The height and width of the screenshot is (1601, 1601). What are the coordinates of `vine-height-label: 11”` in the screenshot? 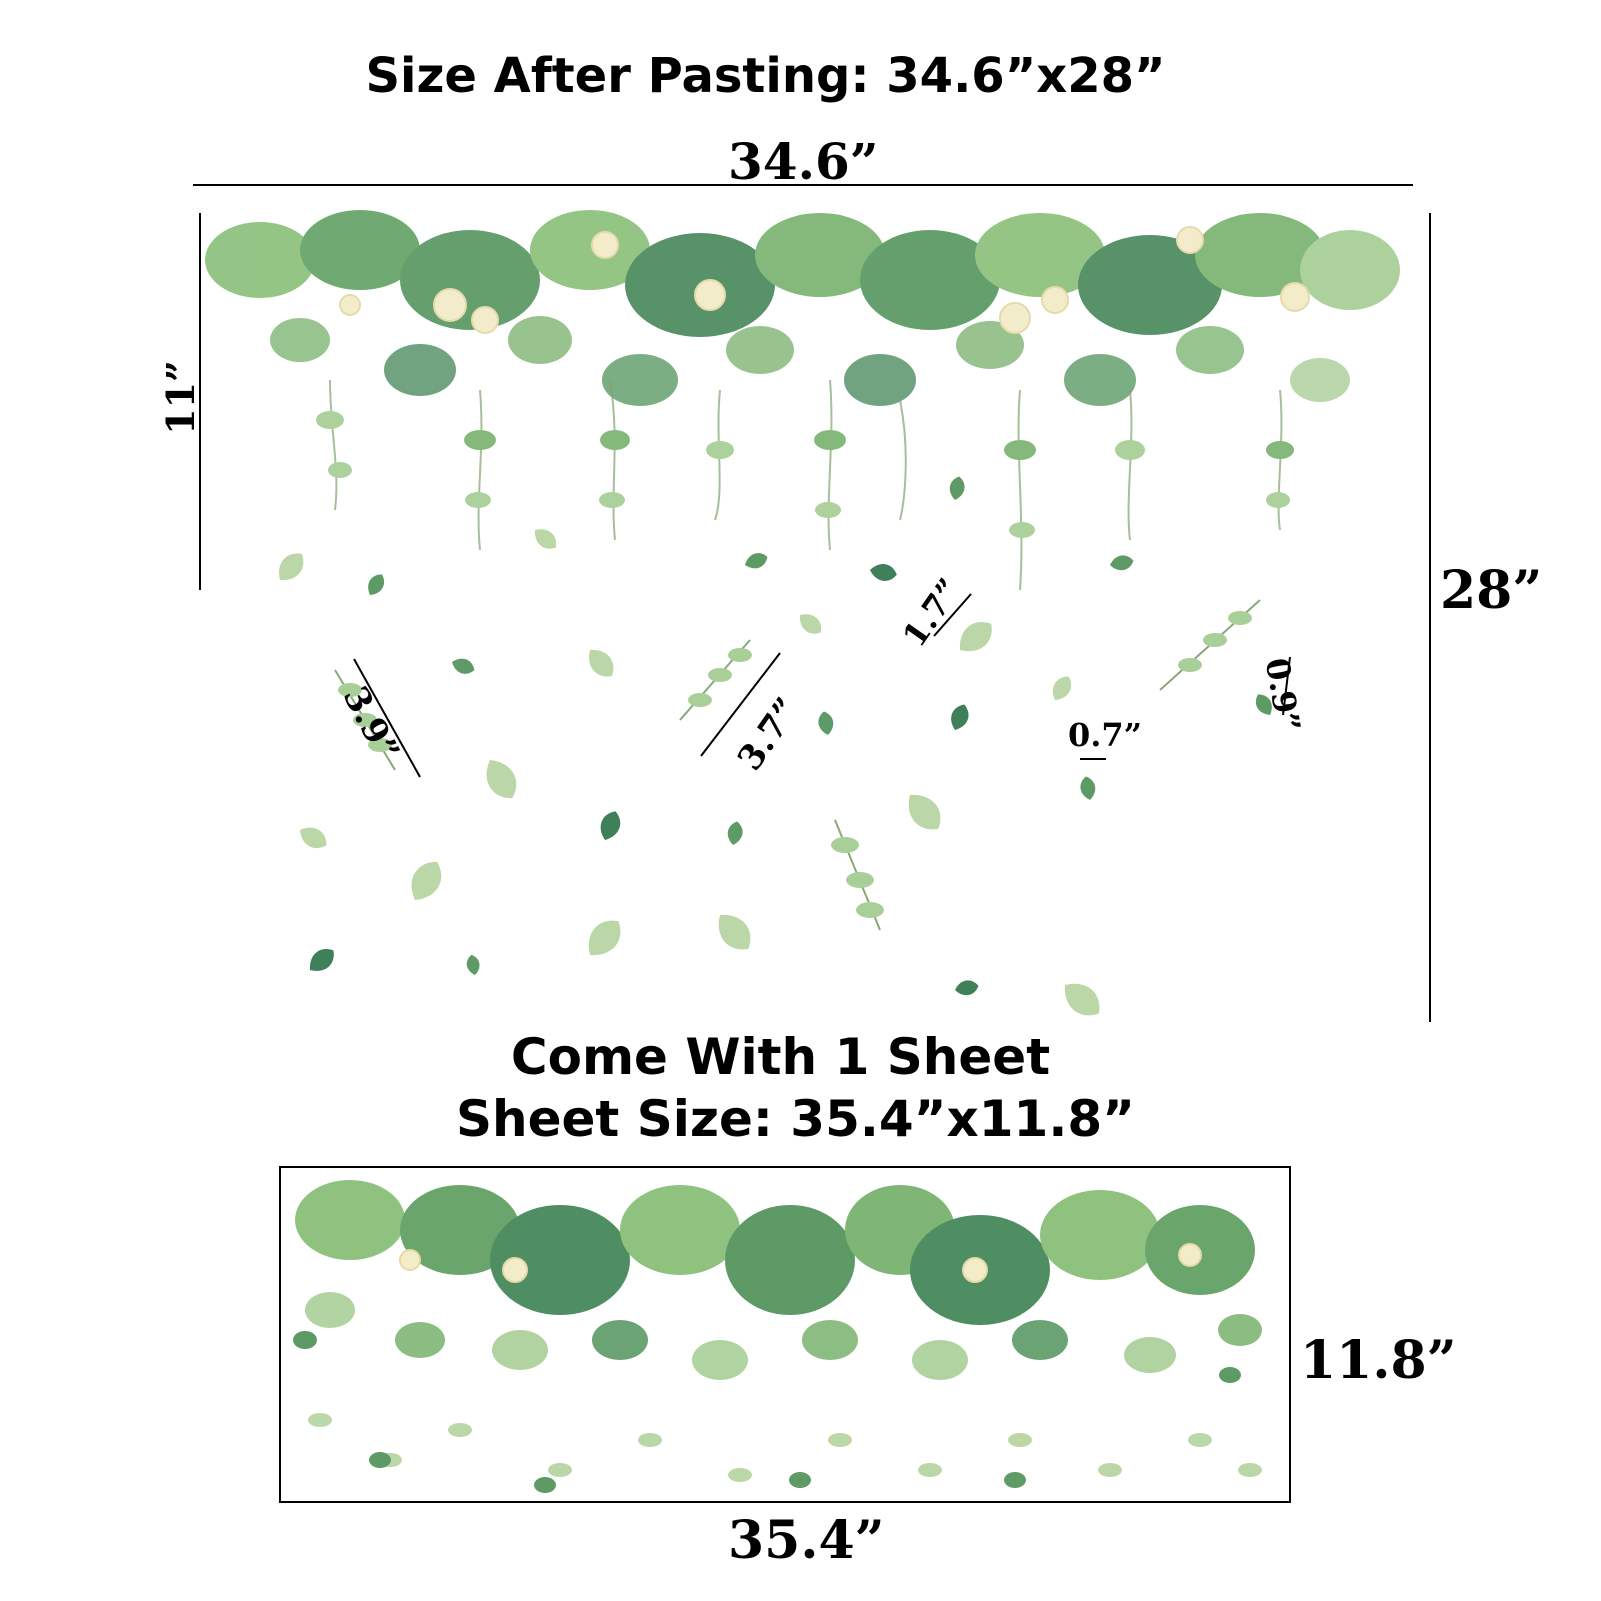 It's located at (180, 397).